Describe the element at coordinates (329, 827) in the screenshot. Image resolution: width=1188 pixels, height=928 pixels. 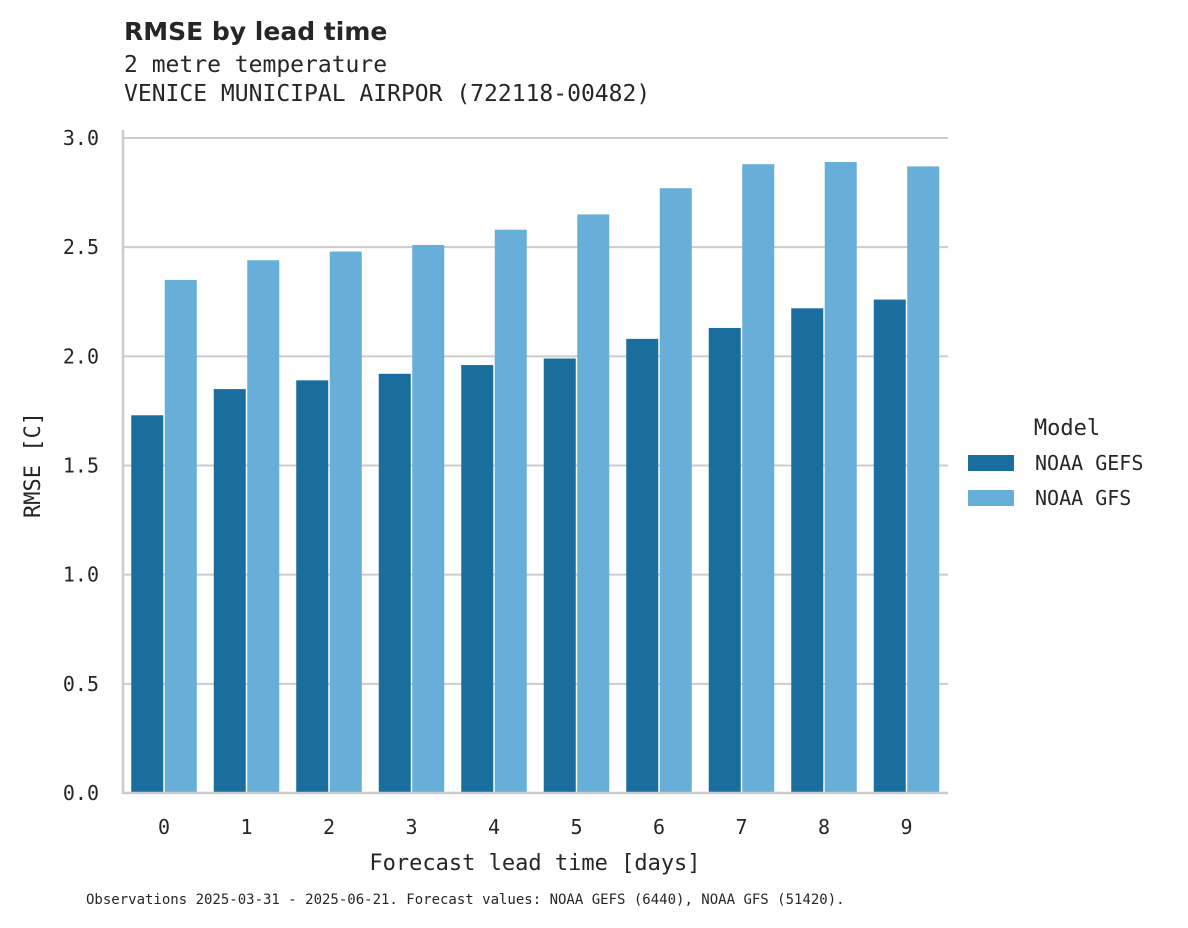
I see `x-tick-label: 2` at that location.